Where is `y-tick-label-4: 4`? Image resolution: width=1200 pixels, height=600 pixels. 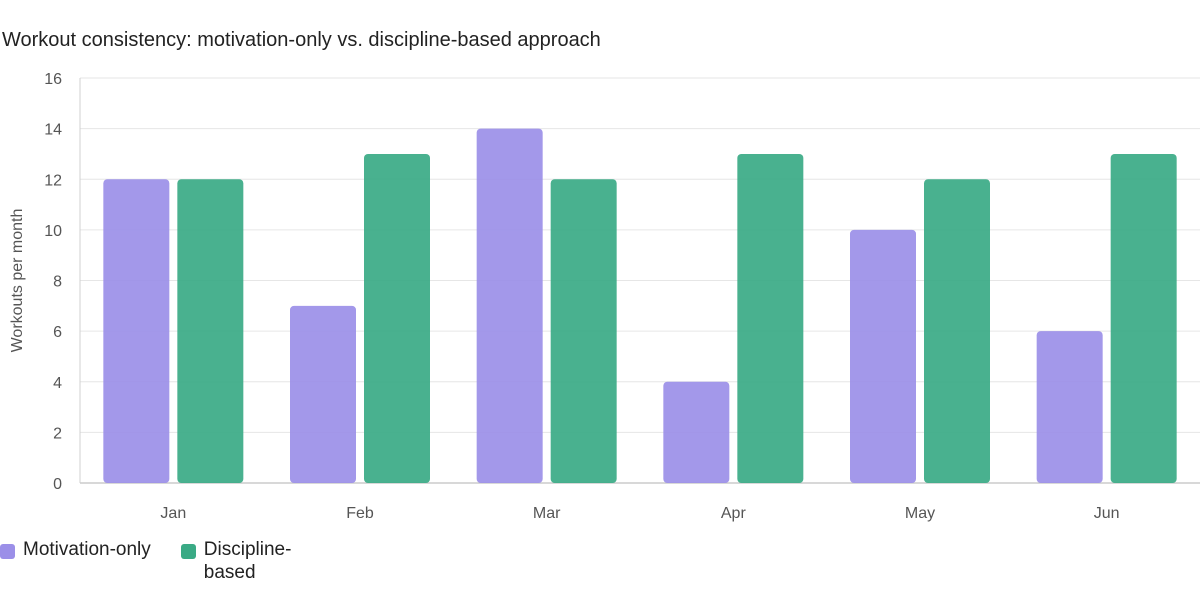 y-tick-label-4: 4 is located at coordinates (57, 383).